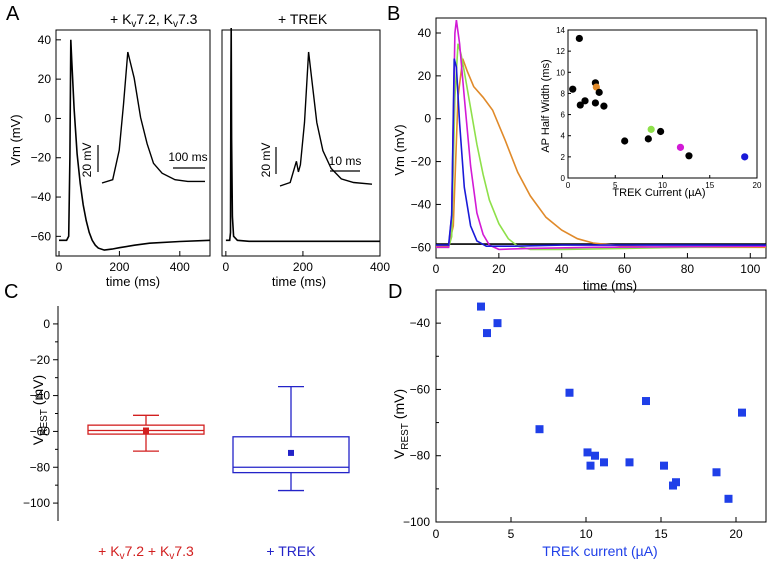 This screenshot has width=768, height=564. What do you see at coordinates (546, 105) in the screenshot?
I see `b-inset-ylabel: AP Half Width (ms)` at bounding box center [546, 105].